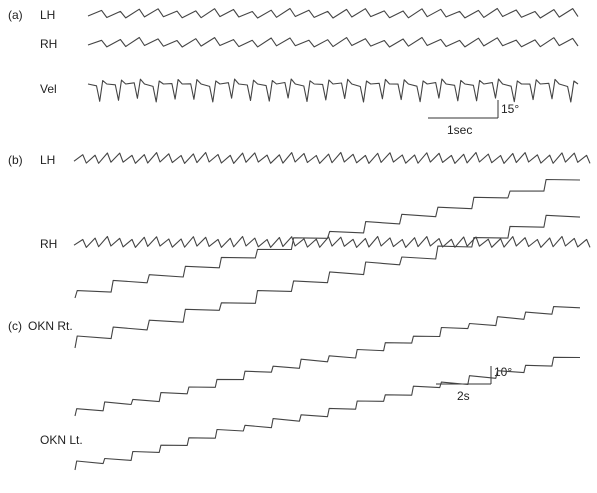 The image size is (597, 493). What do you see at coordinates (48, 244) in the screenshot?
I see `panel-b-rh-label: RH` at bounding box center [48, 244].